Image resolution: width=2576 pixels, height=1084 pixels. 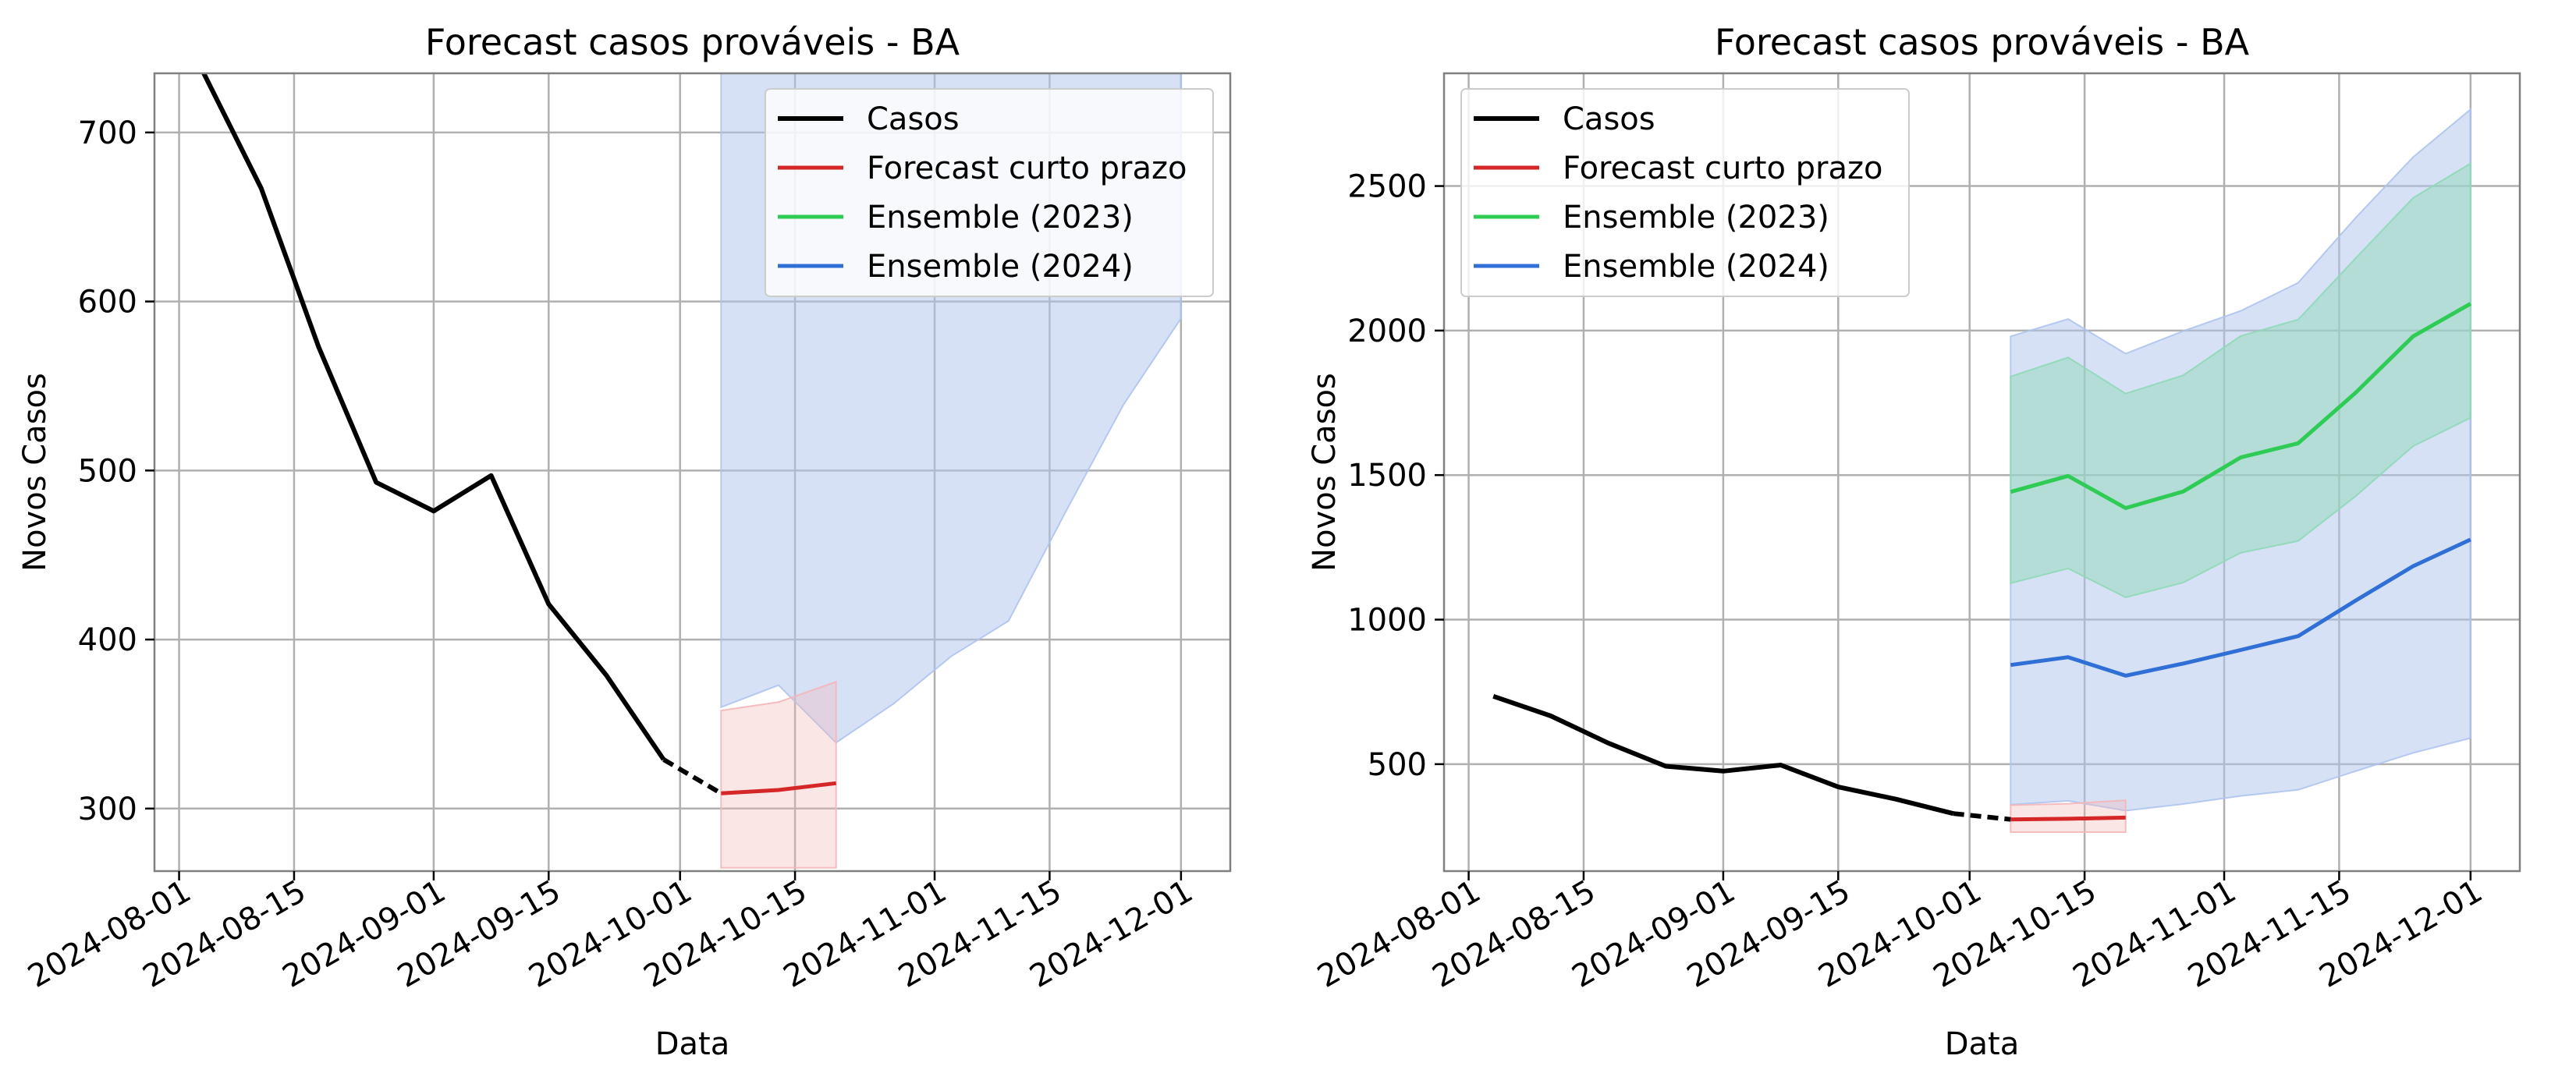 What do you see at coordinates (1387, 187) in the screenshot?
I see `y-tick-label: 2500` at bounding box center [1387, 187].